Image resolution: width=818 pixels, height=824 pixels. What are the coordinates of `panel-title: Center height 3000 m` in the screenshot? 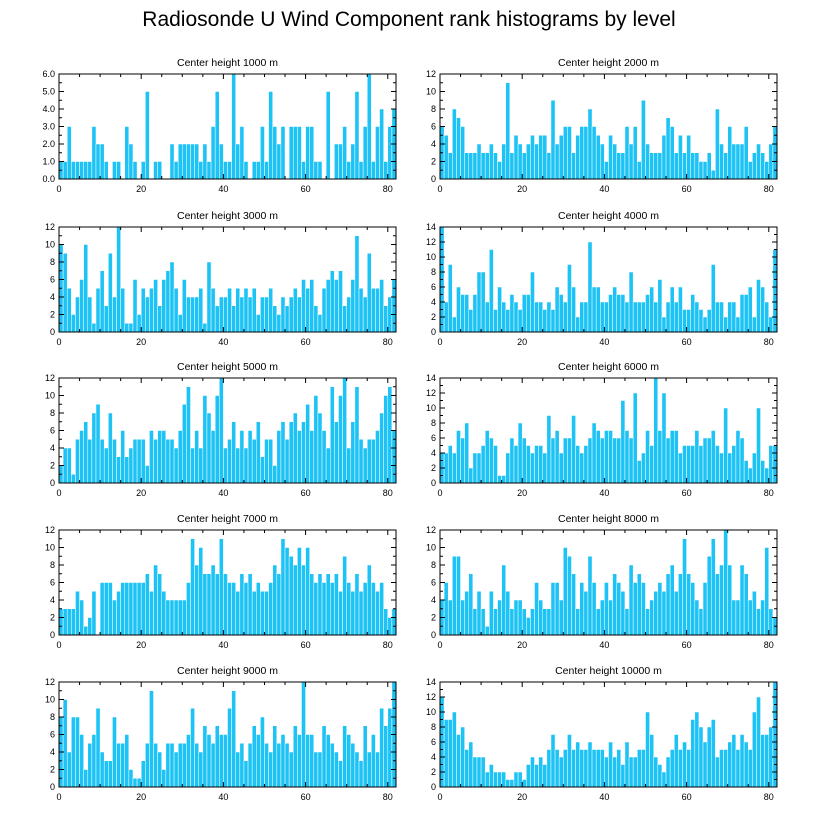 It's located at (227, 216).